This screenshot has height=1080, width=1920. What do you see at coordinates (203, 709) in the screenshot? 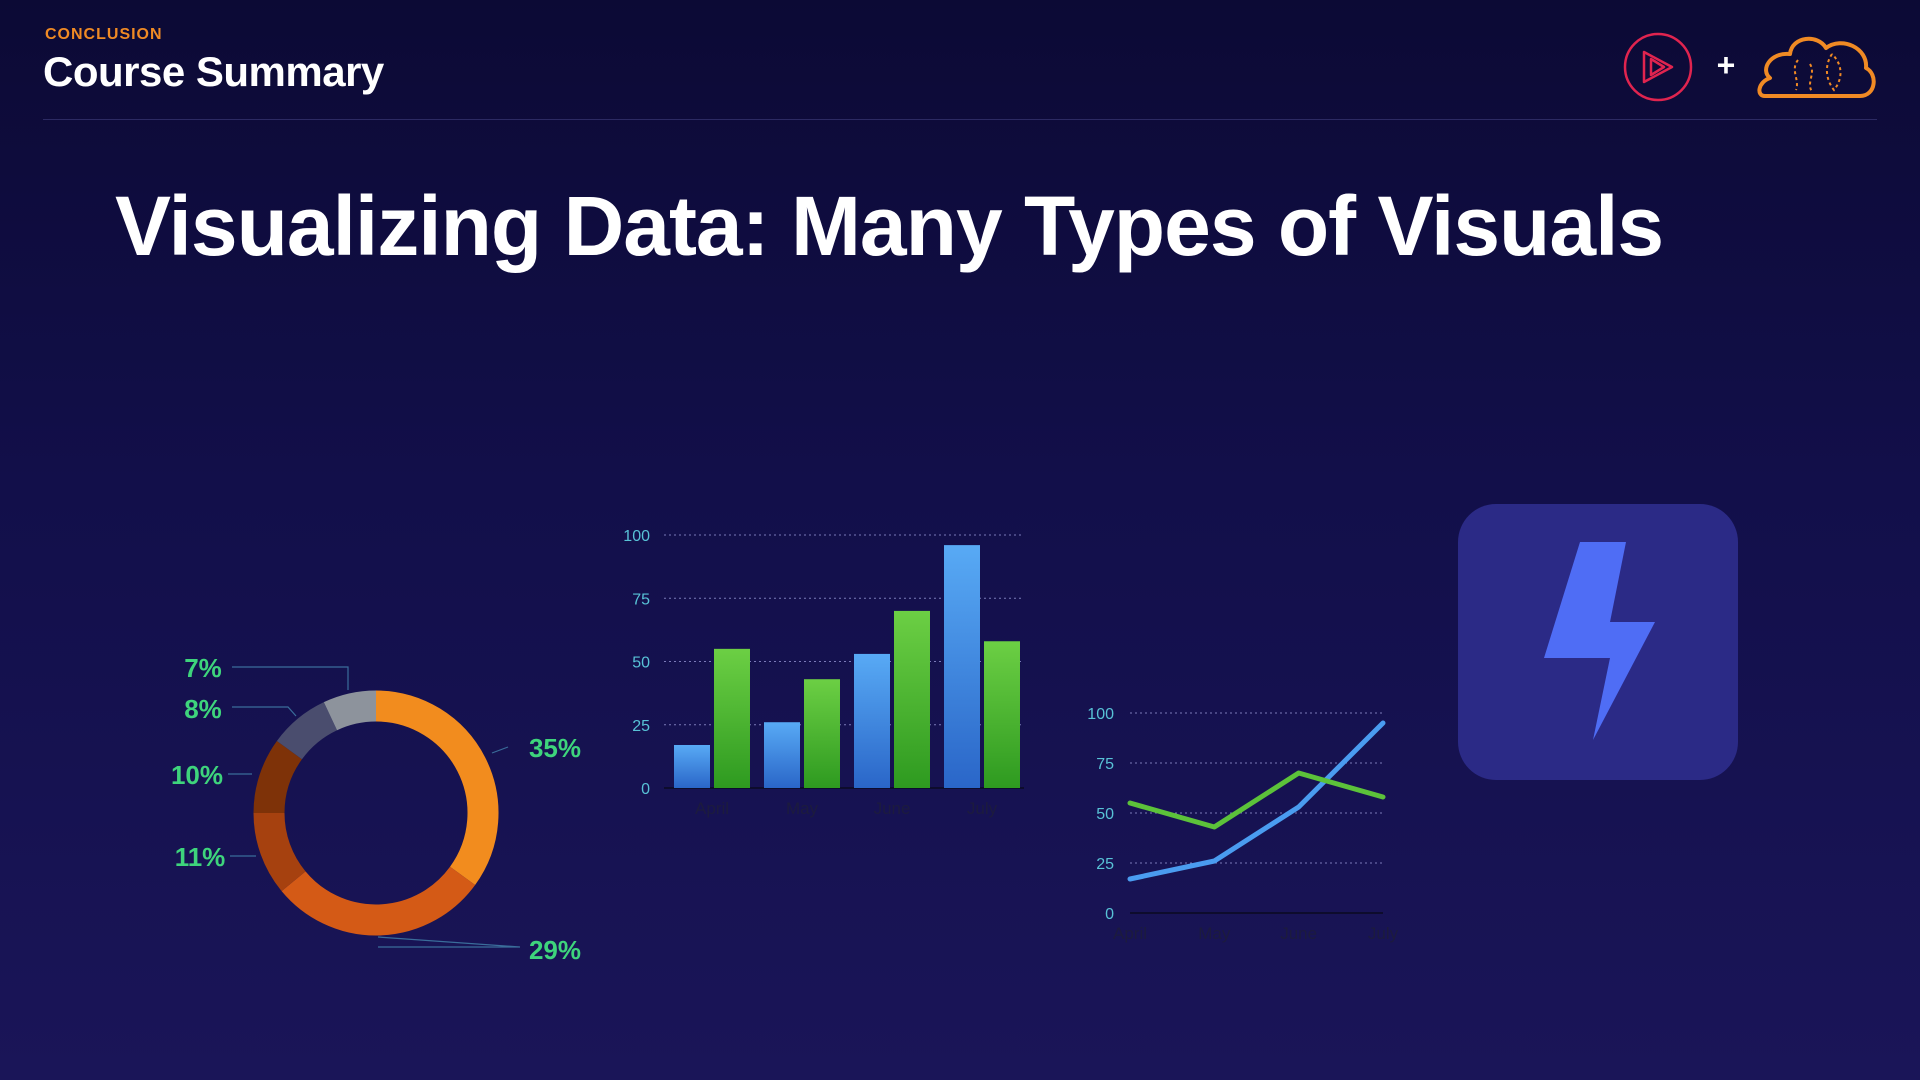
I see `donut-percent-label: 8%` at bounding box center [203, 709].